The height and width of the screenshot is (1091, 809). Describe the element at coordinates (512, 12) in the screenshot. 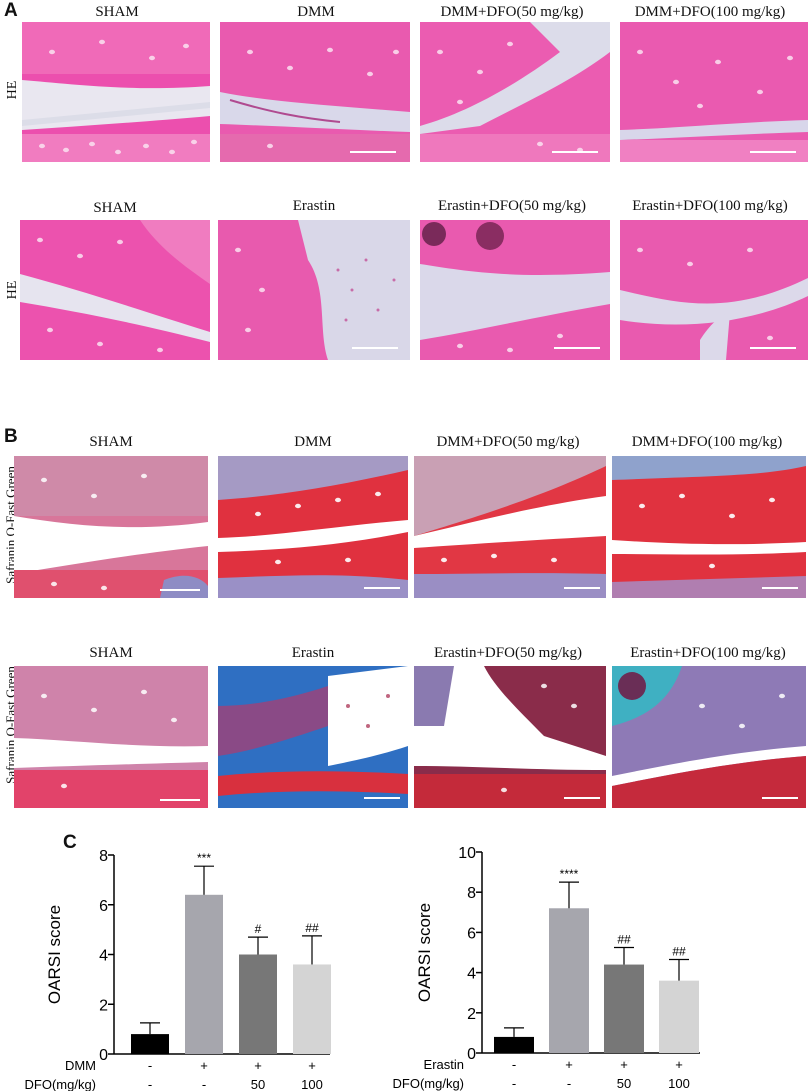

I see `col-label-a1-dmm-dfo50: DMM+DFO(50 mg/kg)` at that location.